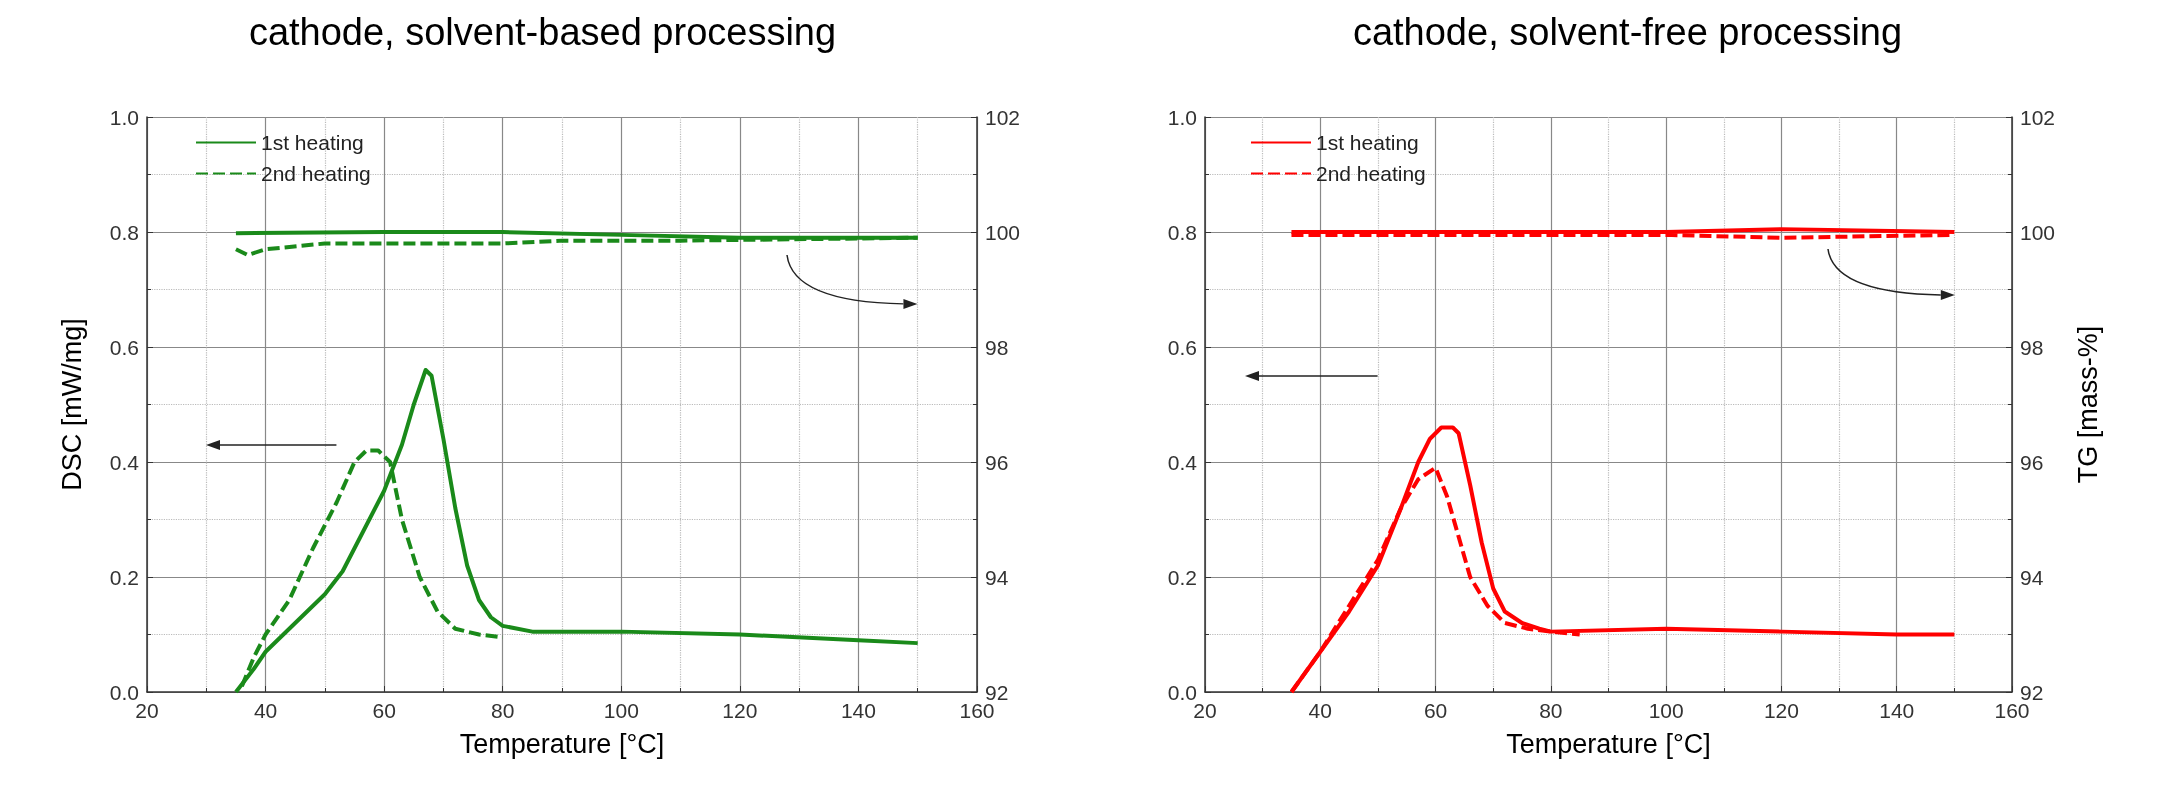 The height and width of the screenshot is (792, 2170). Describe the element at coordinates (2087, 404) in the screenshot. I see `y2-axis-title: TG [mass-%]` at that location.